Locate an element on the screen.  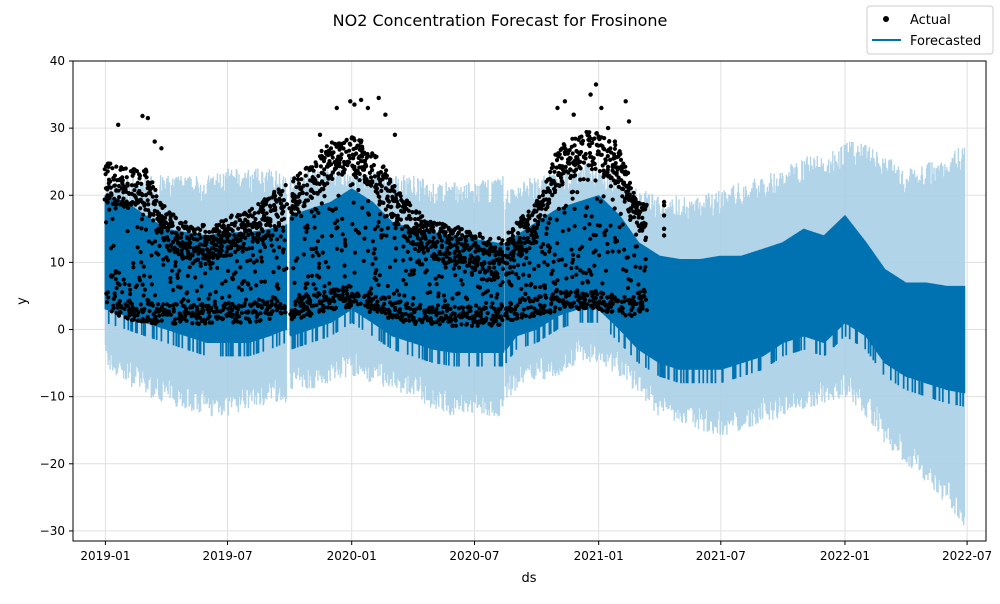
x-tick-label: 2021-07 is located at coordinates (721, 556).